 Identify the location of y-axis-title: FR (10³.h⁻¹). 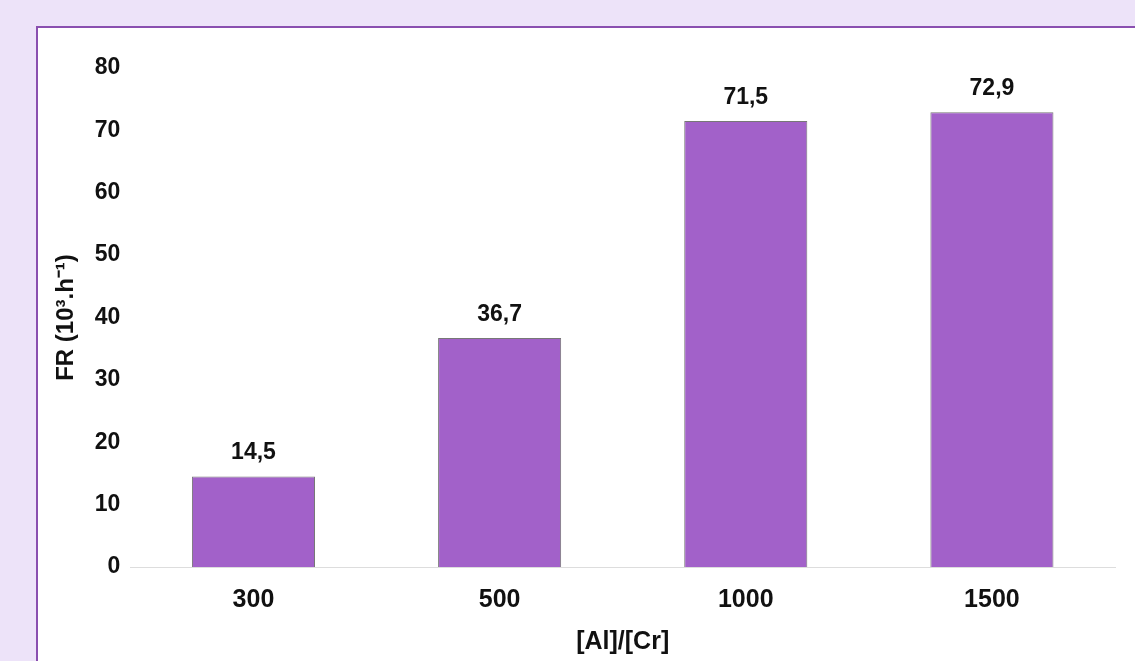
(65, 317).